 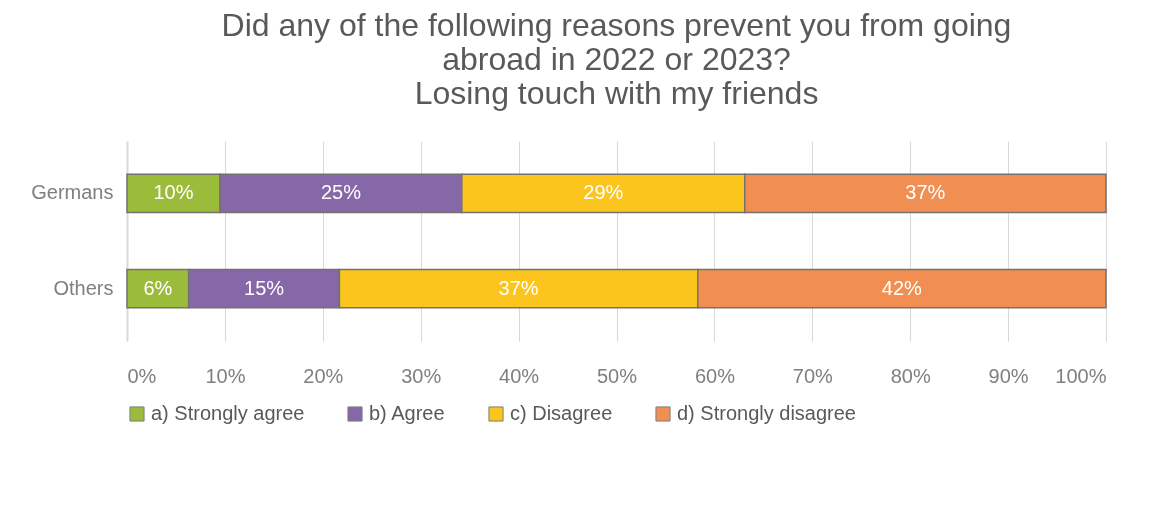 I want to click on y-tick-label: Germans, so click(x=72, y=192).